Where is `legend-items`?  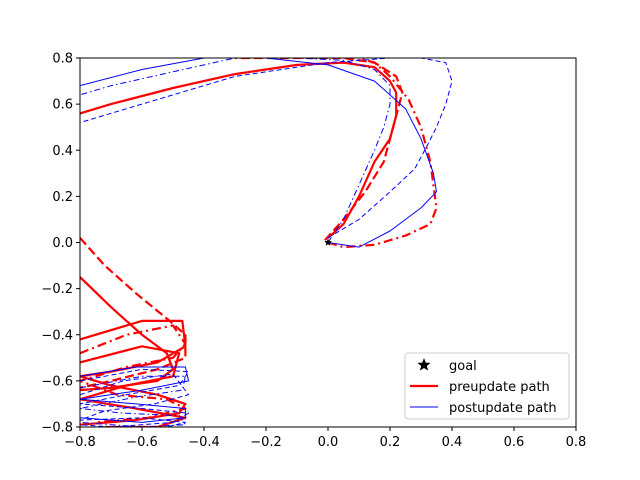
legend-items is located at coordinates (424, 383).